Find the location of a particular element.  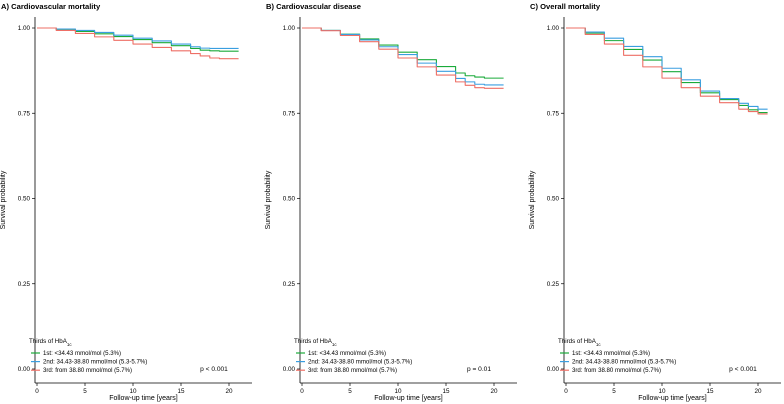

p-value: p = 0.01 is located at coordinates (479, 369).